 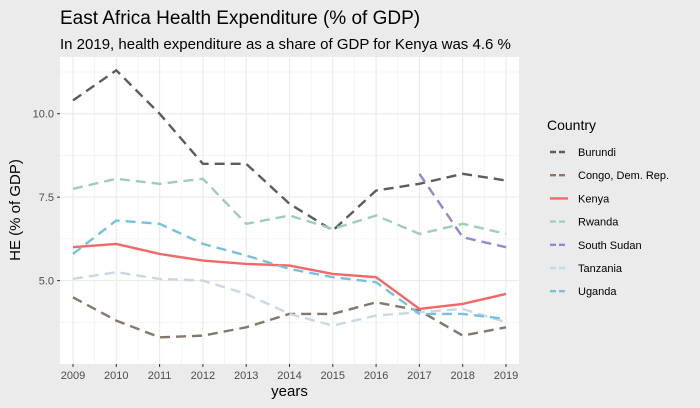 What do you see at coordinates (571, 125) in the screenshot?
I see `legend-title: Country` at bounding box center [571, 125].